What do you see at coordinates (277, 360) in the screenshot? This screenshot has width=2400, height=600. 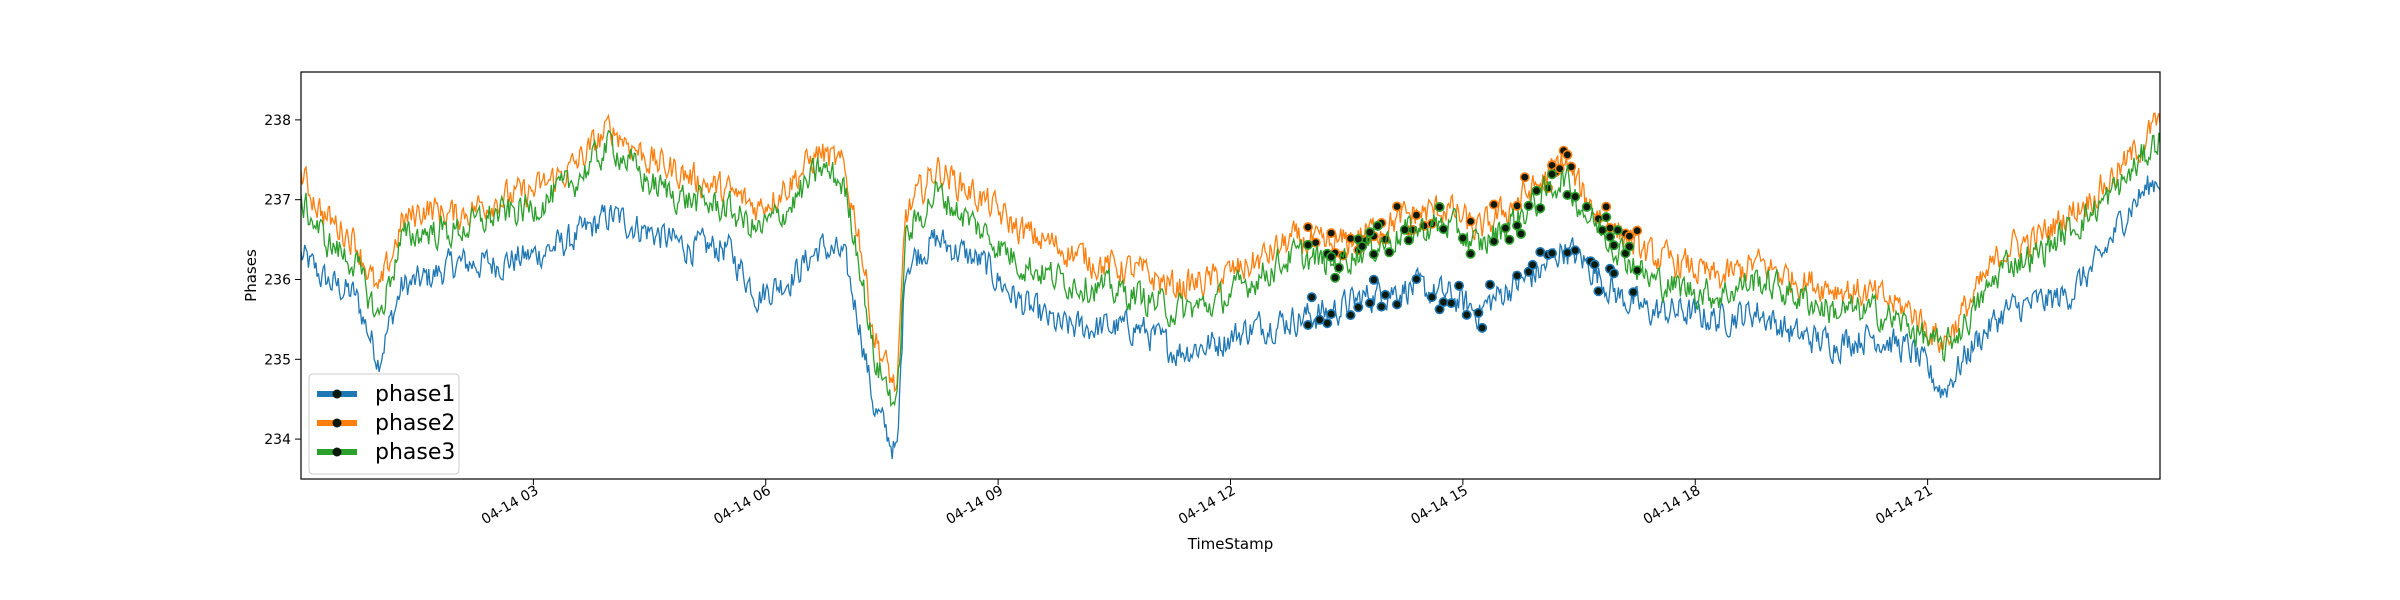 I see `y-tick-label: 235` at bounding box center [277, 360].